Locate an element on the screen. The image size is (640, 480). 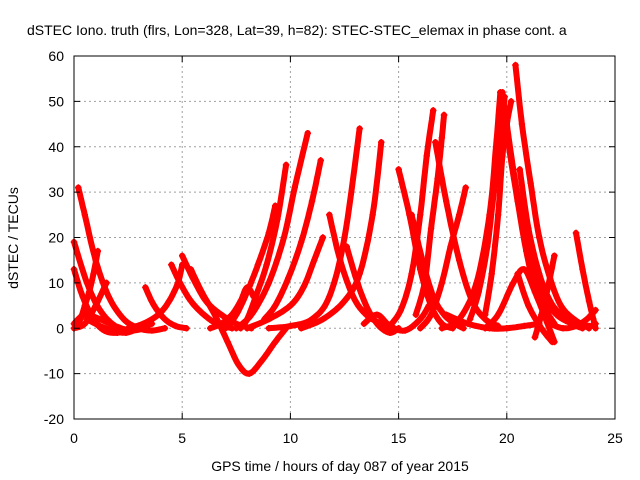
x-tick-label: 15 is located at coordinates (399, 438).